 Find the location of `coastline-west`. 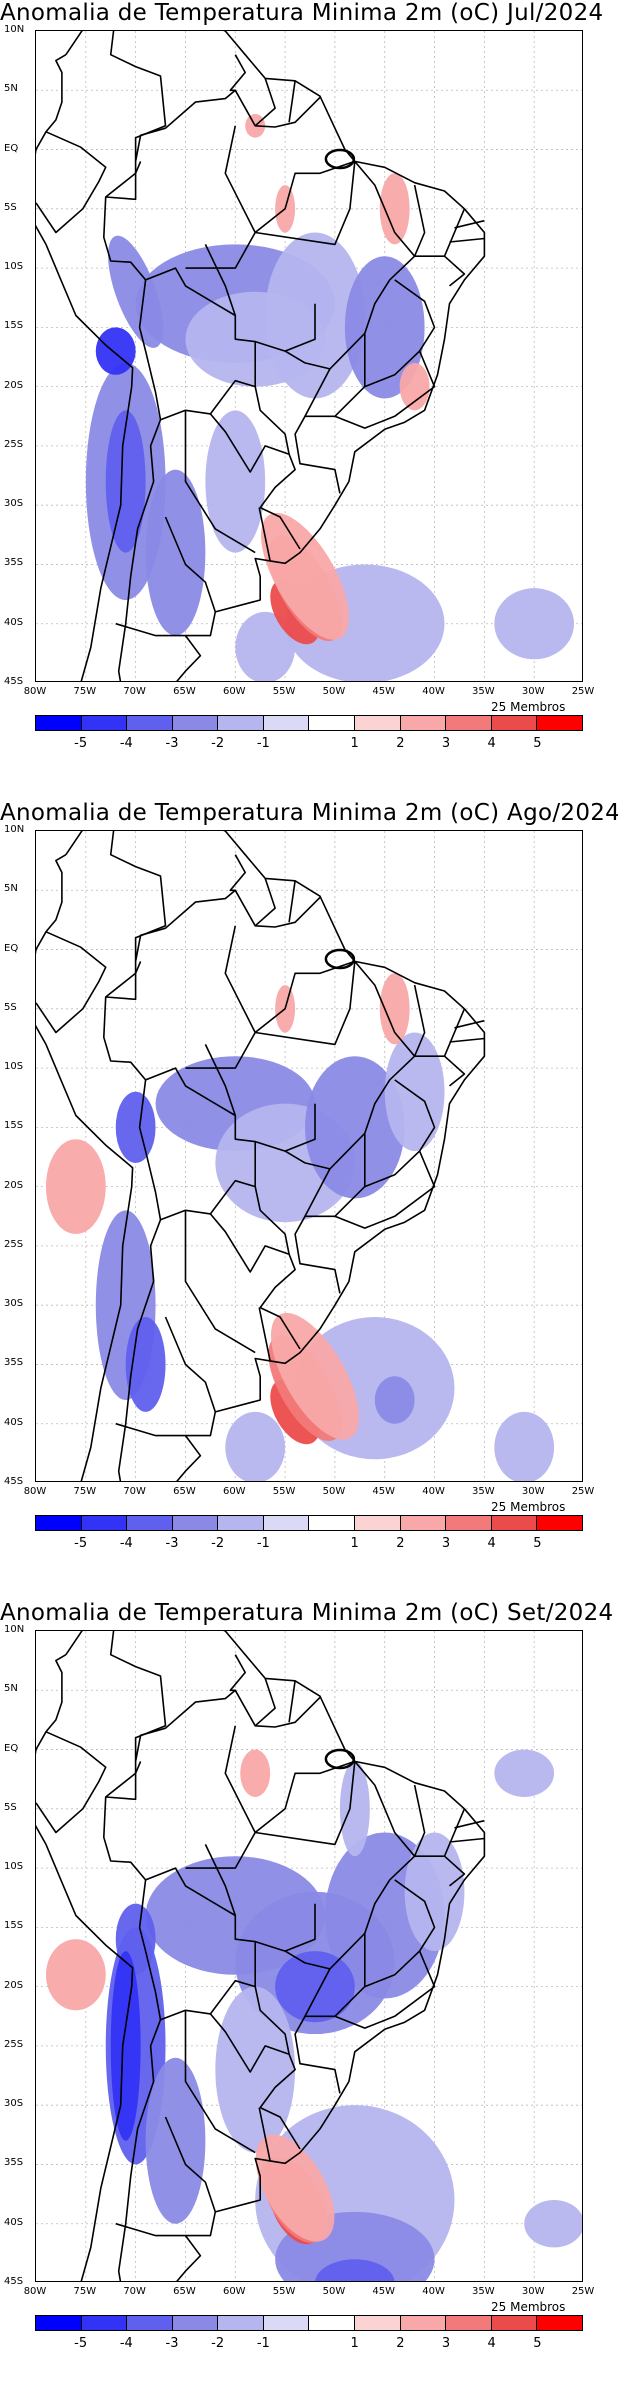

coastline-west is located at coordinates (85, 367).